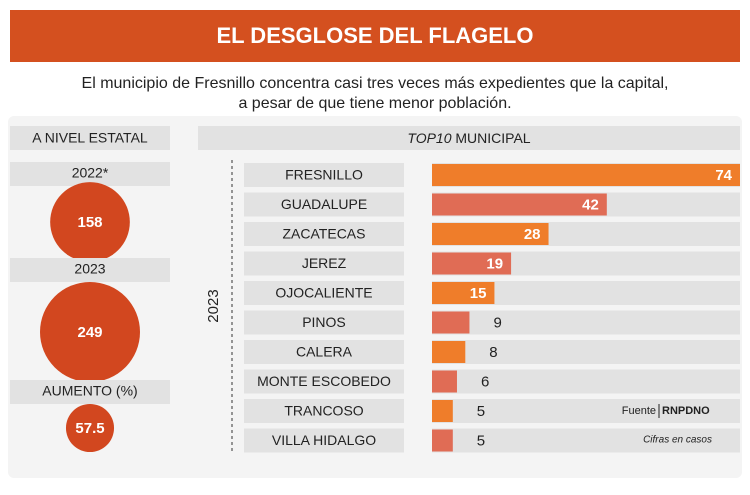 The width and height of the screenshot is (750, 495). Describe the element at coordinates (429, 138) in the screenshot. I see `title-italic: TOP10` at that location.